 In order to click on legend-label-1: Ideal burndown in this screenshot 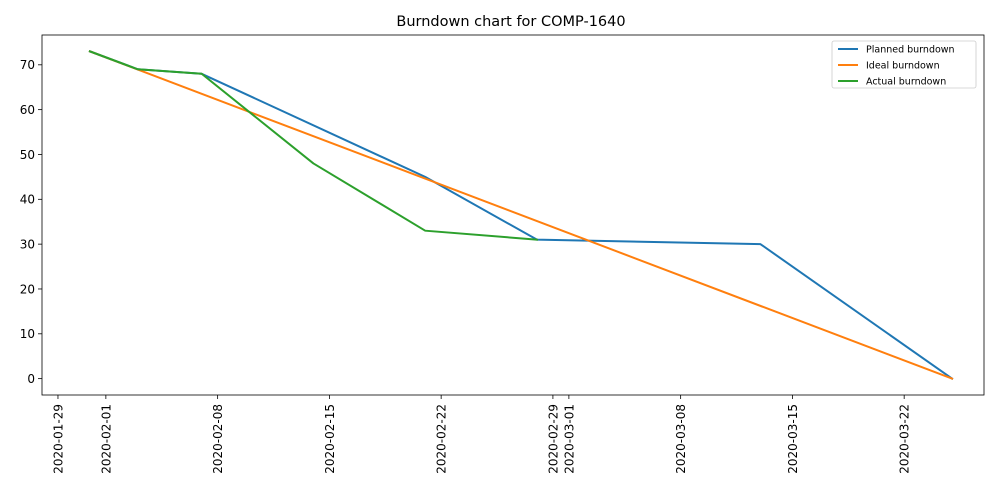, I will do `click(903, 66)`.